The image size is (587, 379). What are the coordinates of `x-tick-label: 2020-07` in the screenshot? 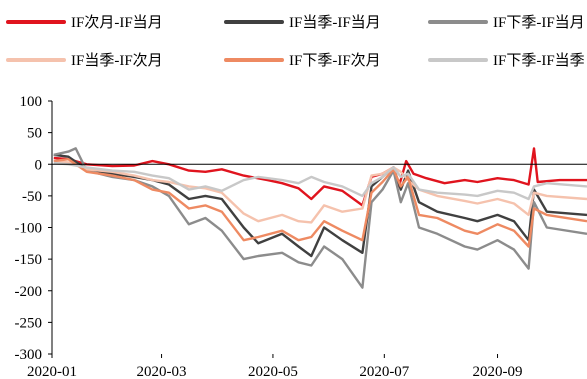 It's located at (384, 371).